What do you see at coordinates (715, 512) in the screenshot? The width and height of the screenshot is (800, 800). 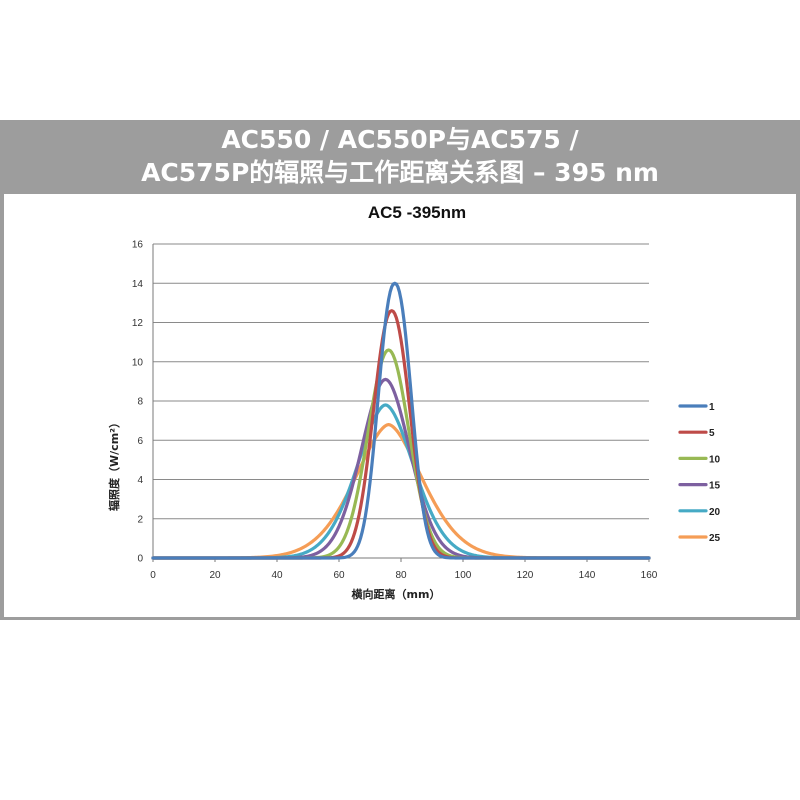 I see `legend-label-20: 20` at bounding box center [715, 512].